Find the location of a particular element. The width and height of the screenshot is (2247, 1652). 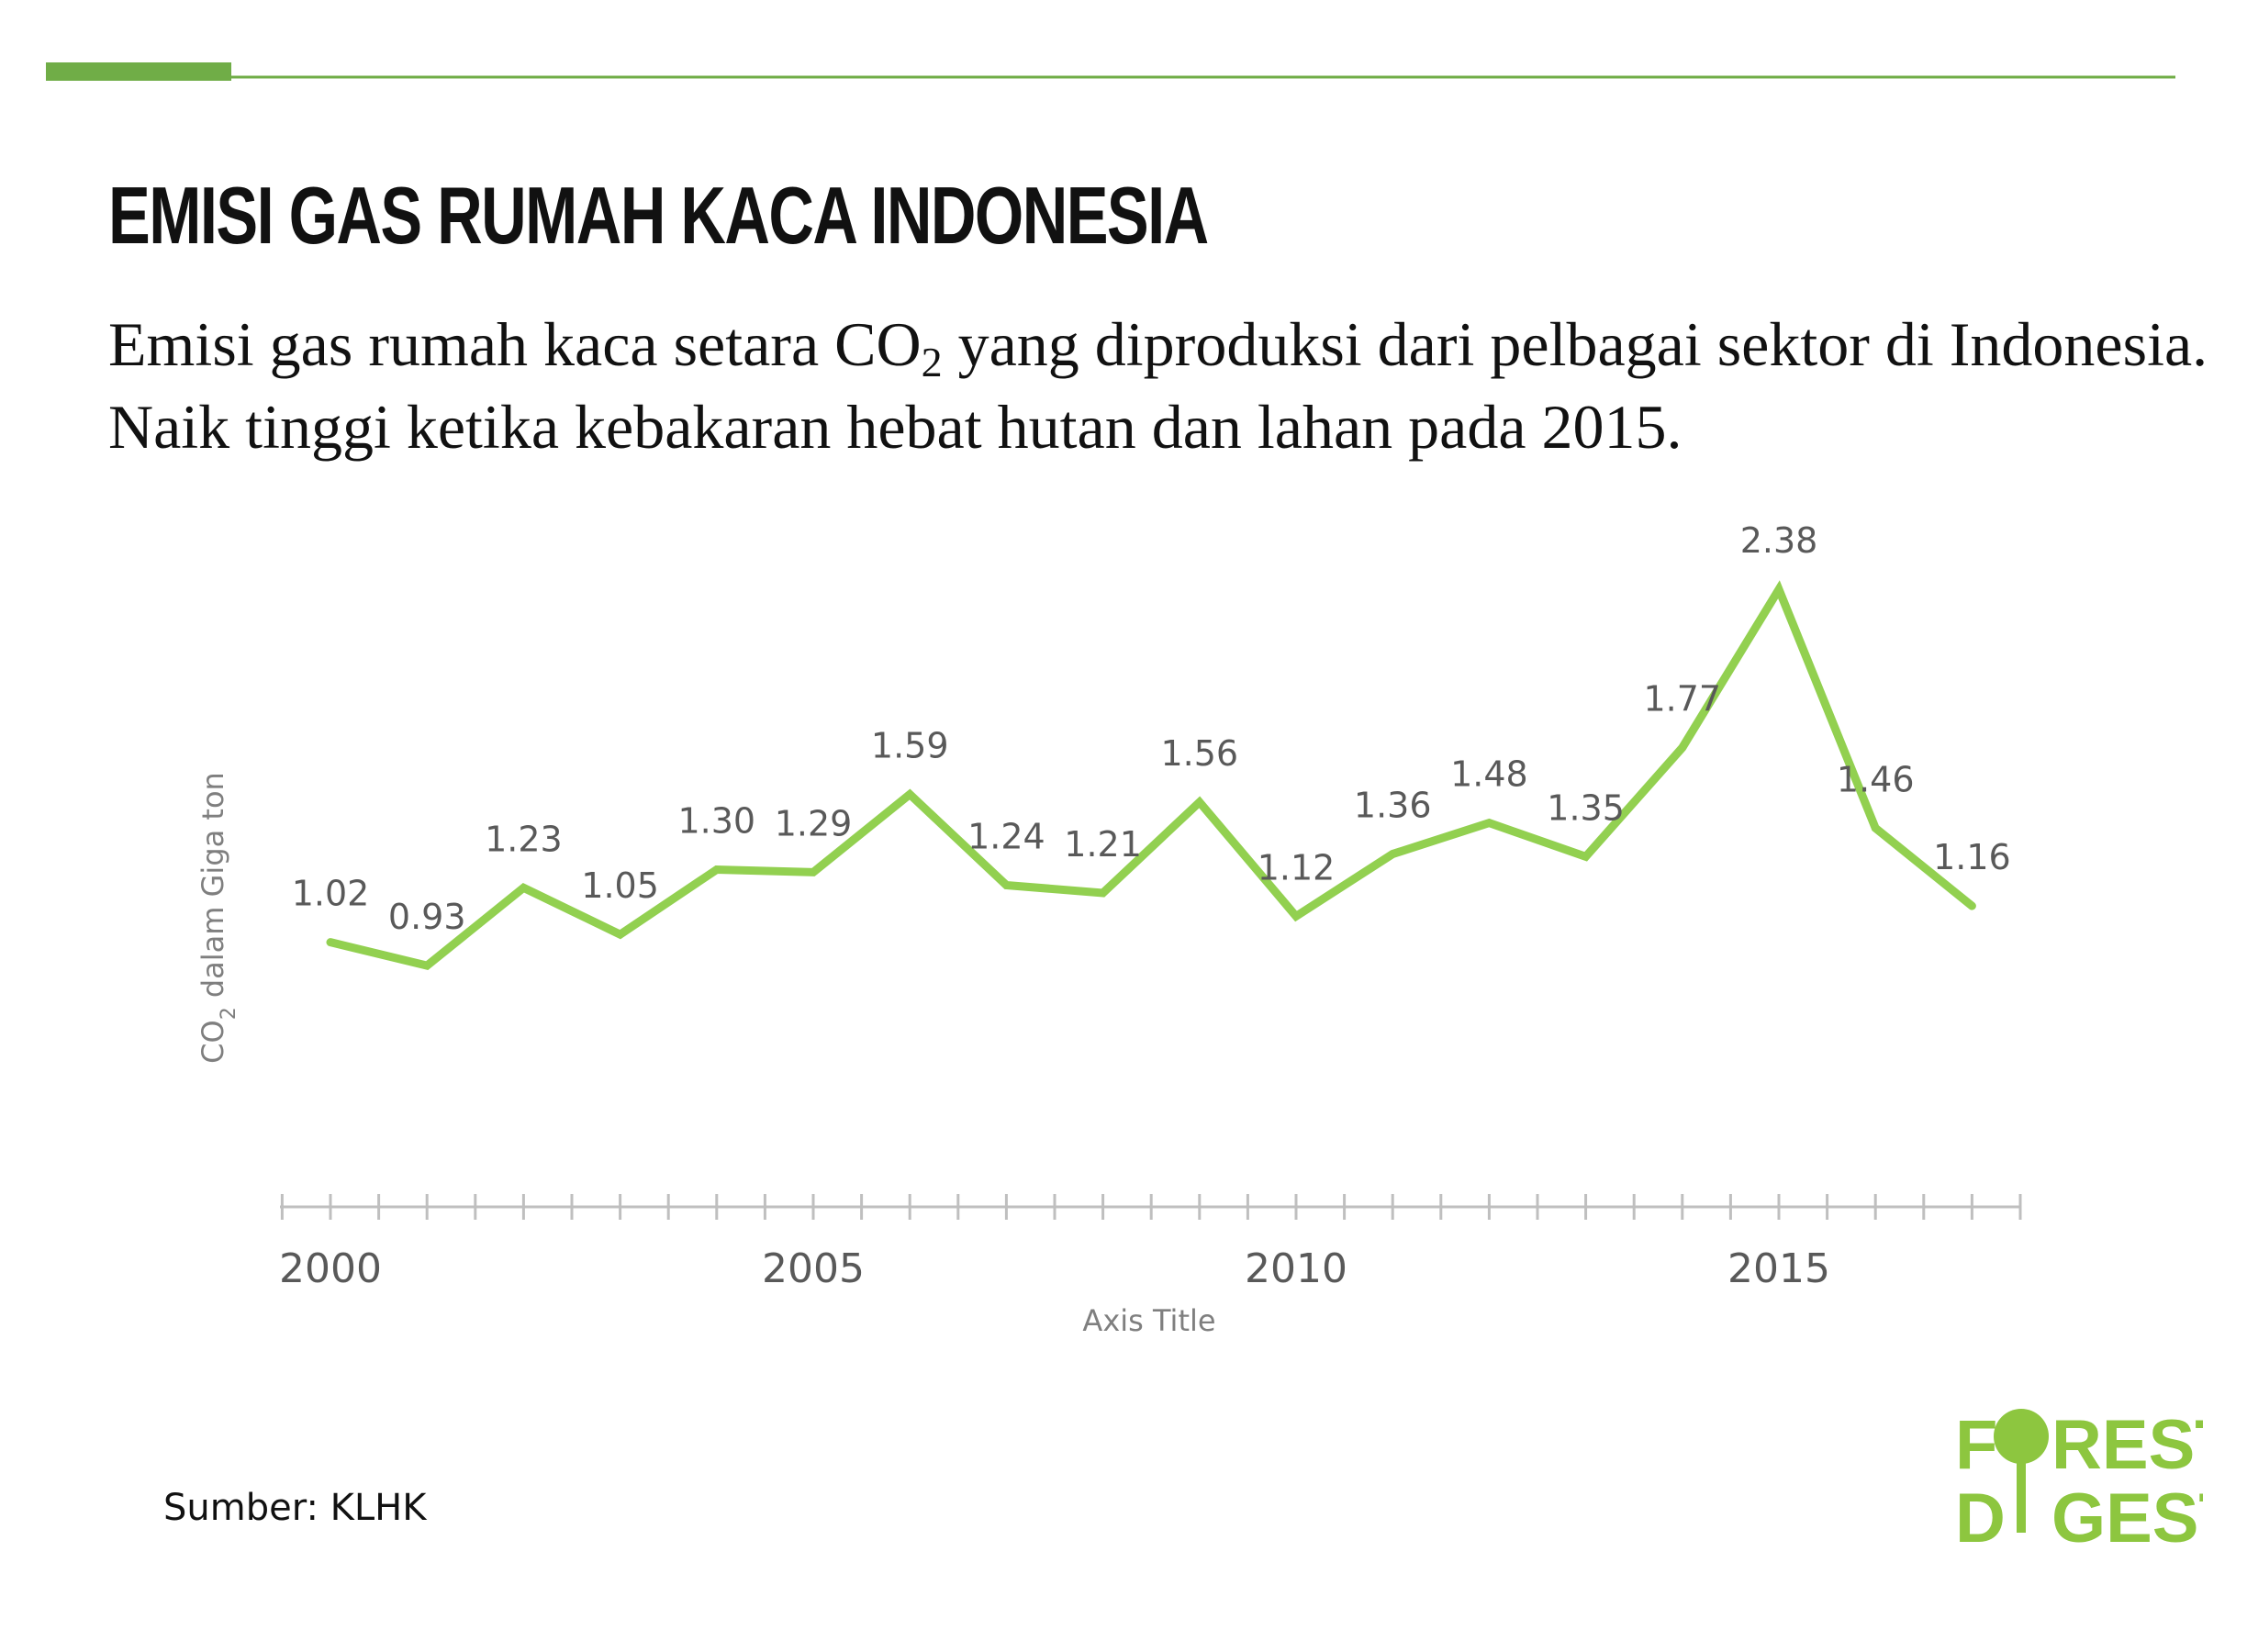

logo-line1-rest: REST is located at coordinates (2127, 1445).